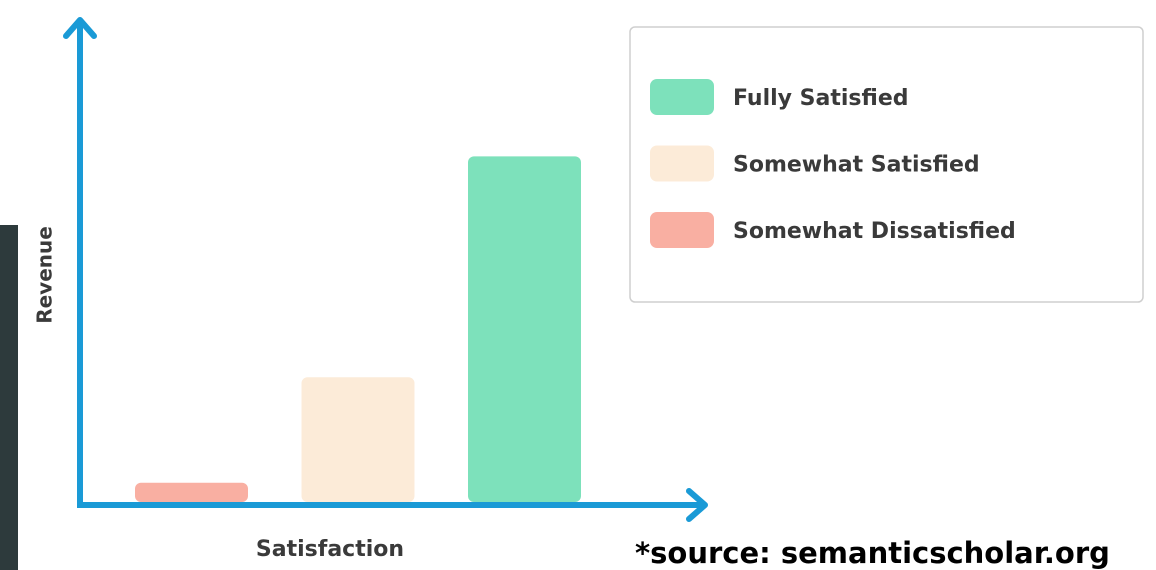 This screenshot has height=570, width=1156. What do you see at coordinates (9, 397) in the screenshot?
I see `background-photo-strip` at bounding box center [9, 397].